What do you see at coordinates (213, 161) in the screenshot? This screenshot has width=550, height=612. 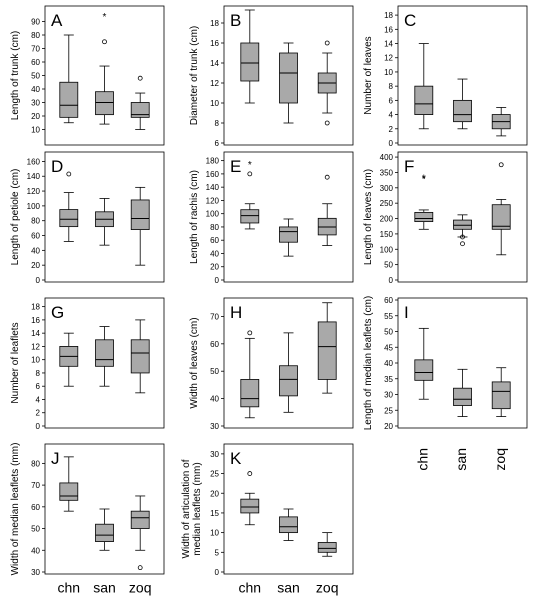 I see `y-tick-label: 180` at bounding box center [213, 161].